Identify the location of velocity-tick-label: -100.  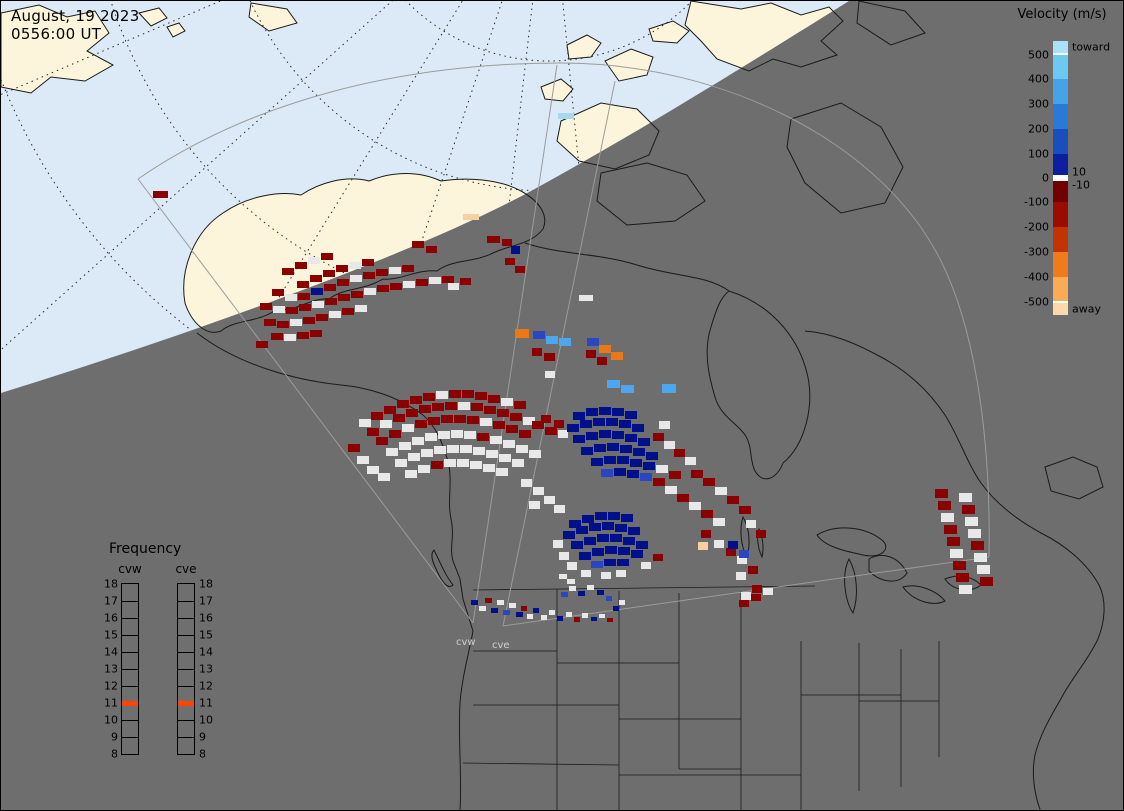
(1036, 202).